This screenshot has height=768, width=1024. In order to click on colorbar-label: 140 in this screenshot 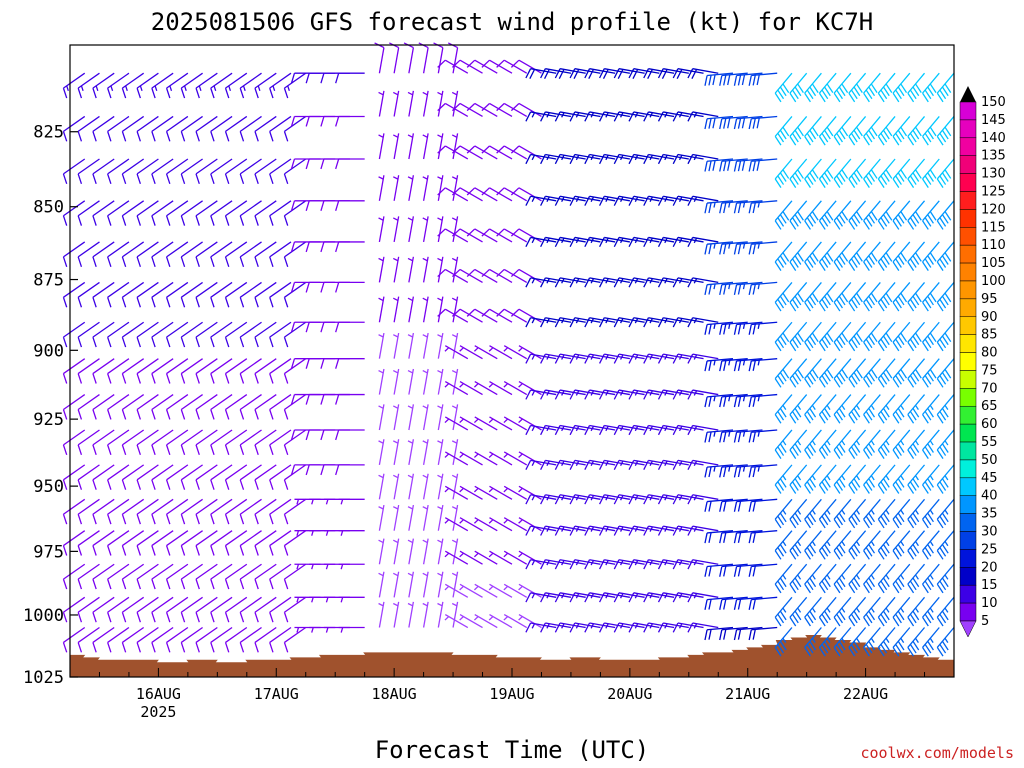, I will do `click(993, 138)`.